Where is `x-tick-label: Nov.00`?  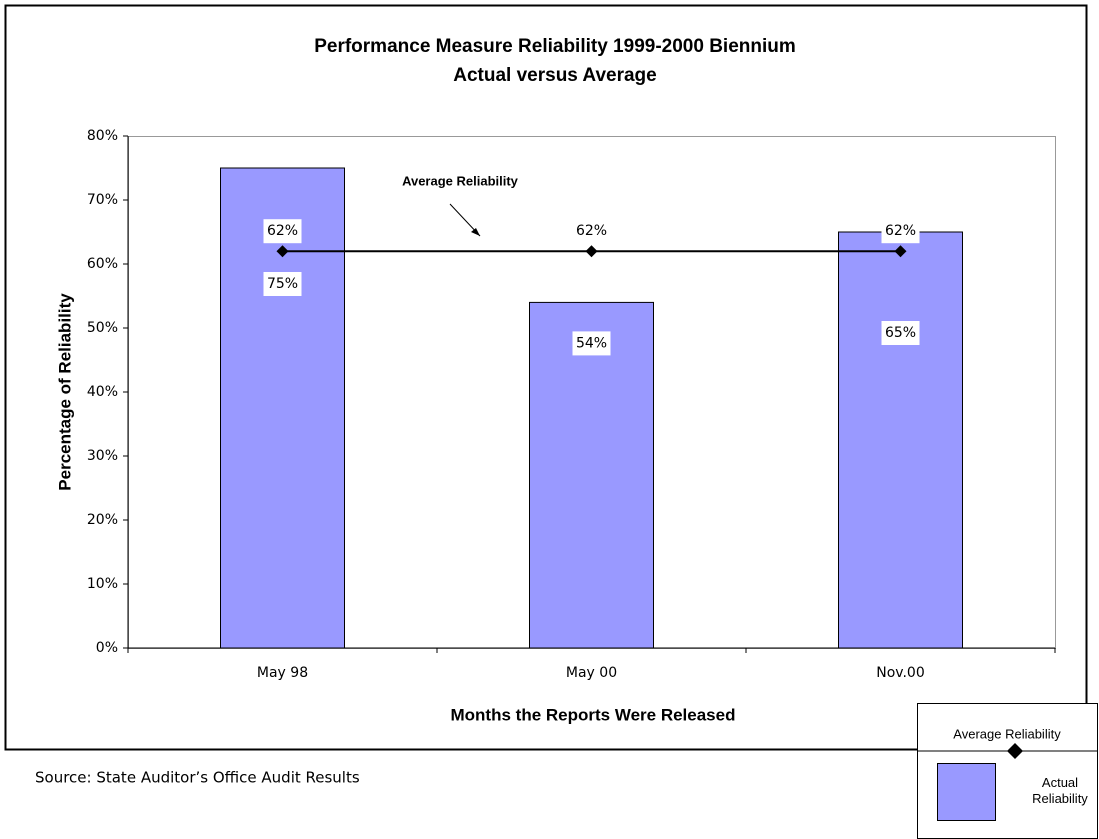
x-tick-label: Nov.00 is located at coordinates (900, 673).